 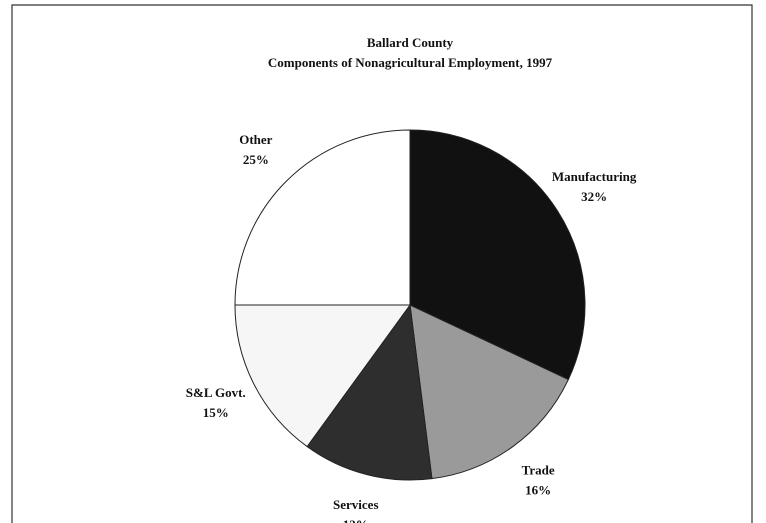 I want to click on slice-label: Trade, so click(x=538, y=469).